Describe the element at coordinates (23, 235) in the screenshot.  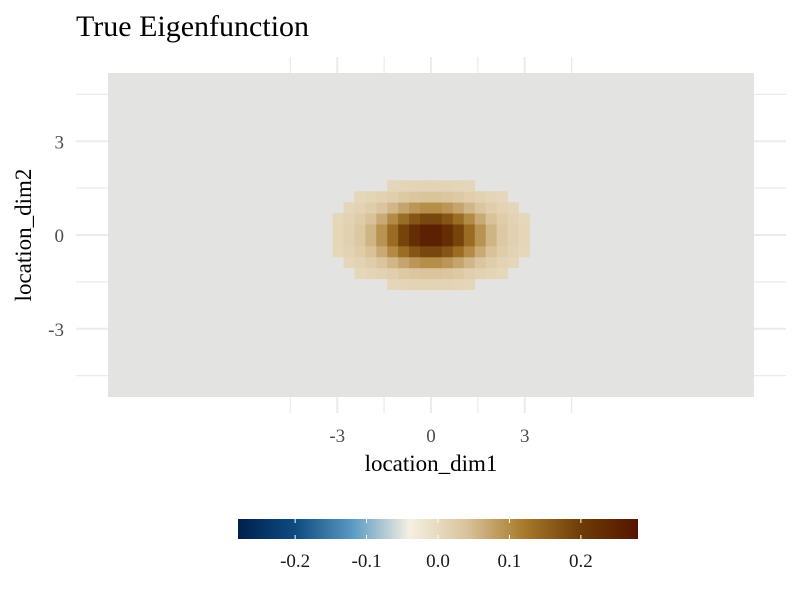
I see `y-axis-title: location_dim2` at that location.